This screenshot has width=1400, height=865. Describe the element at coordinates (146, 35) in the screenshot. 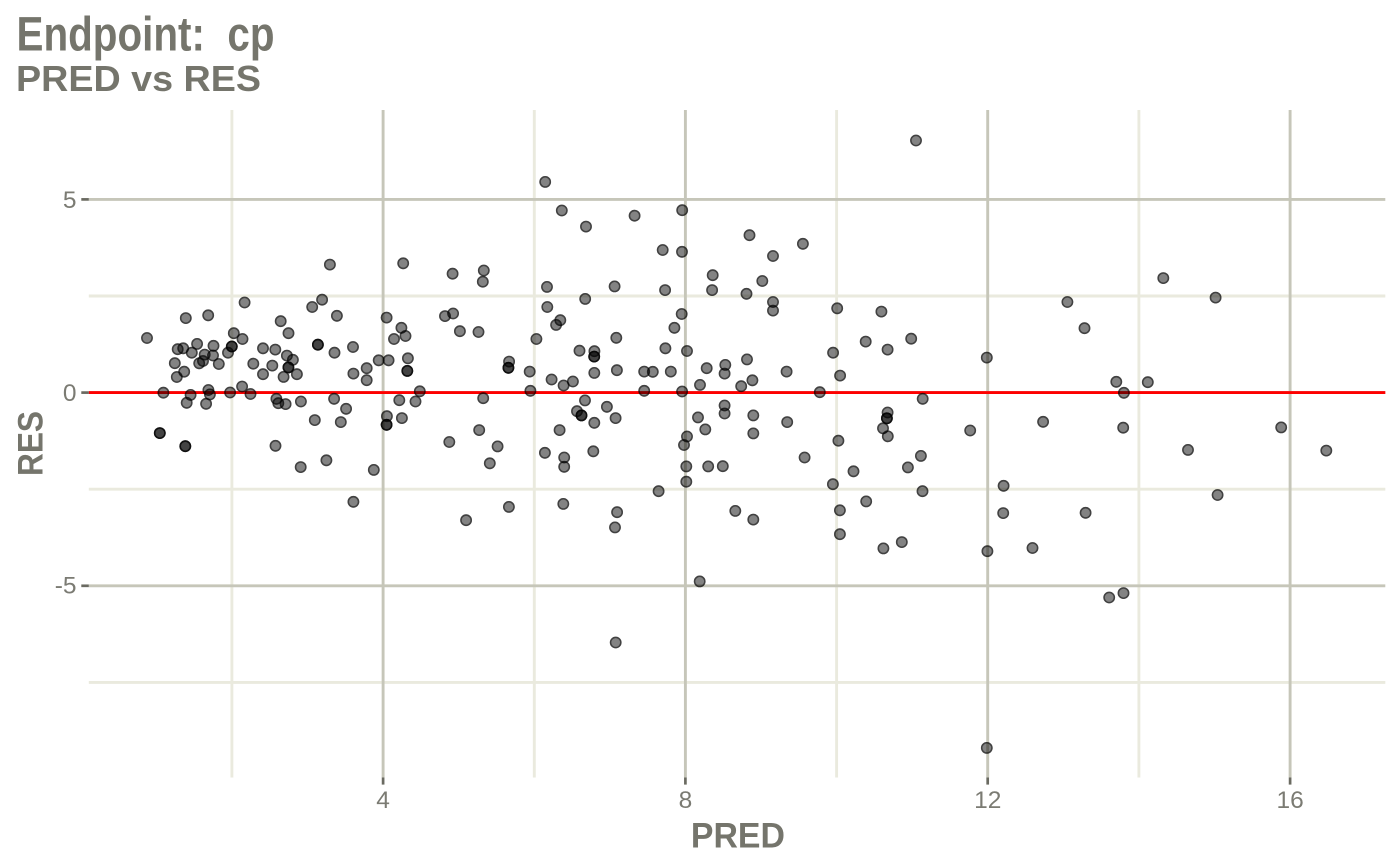

I see `svg-text: Endpoint: cp` at that location.